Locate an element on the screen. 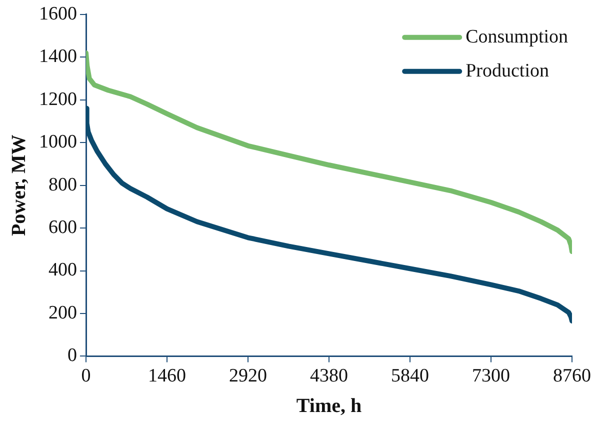 The height and width of the screenshot is (427, 602). y-axis-title: Power, MW is located at coordinates (19, 185).